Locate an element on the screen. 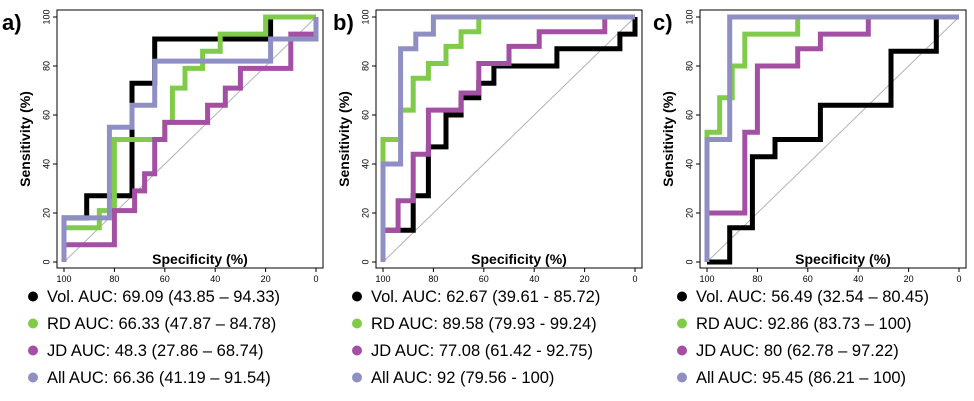 The width and height of the screenshot is (974, 401). legend-entry: All AUC: 95.45 (86.21 – 100) is located at coordinates (801, 378).